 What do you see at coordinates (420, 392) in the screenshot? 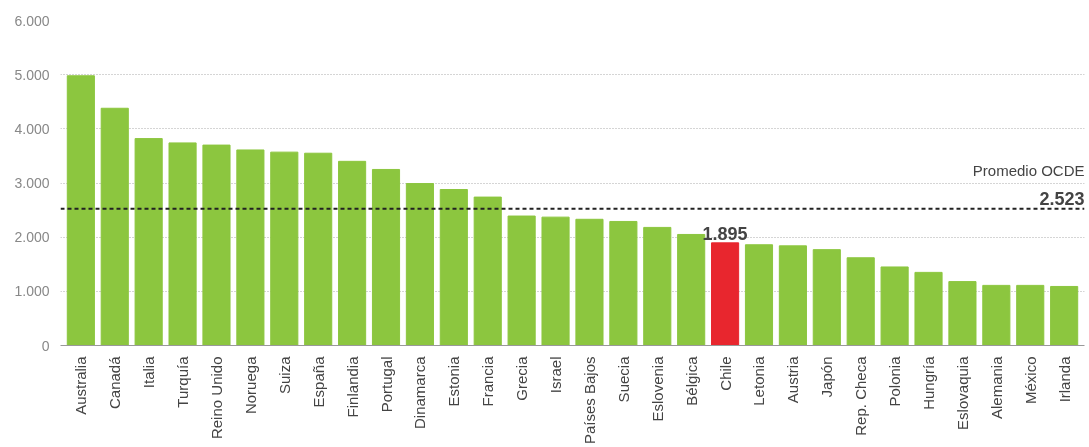
I see `x-tick-label: Dinamarca` at bounding box center [420, 392].